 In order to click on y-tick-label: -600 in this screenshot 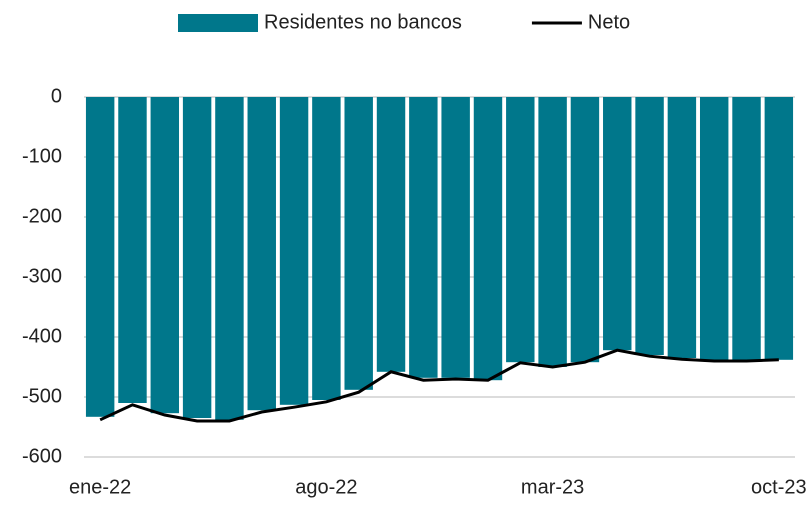, I will do `click(42, 456)`.